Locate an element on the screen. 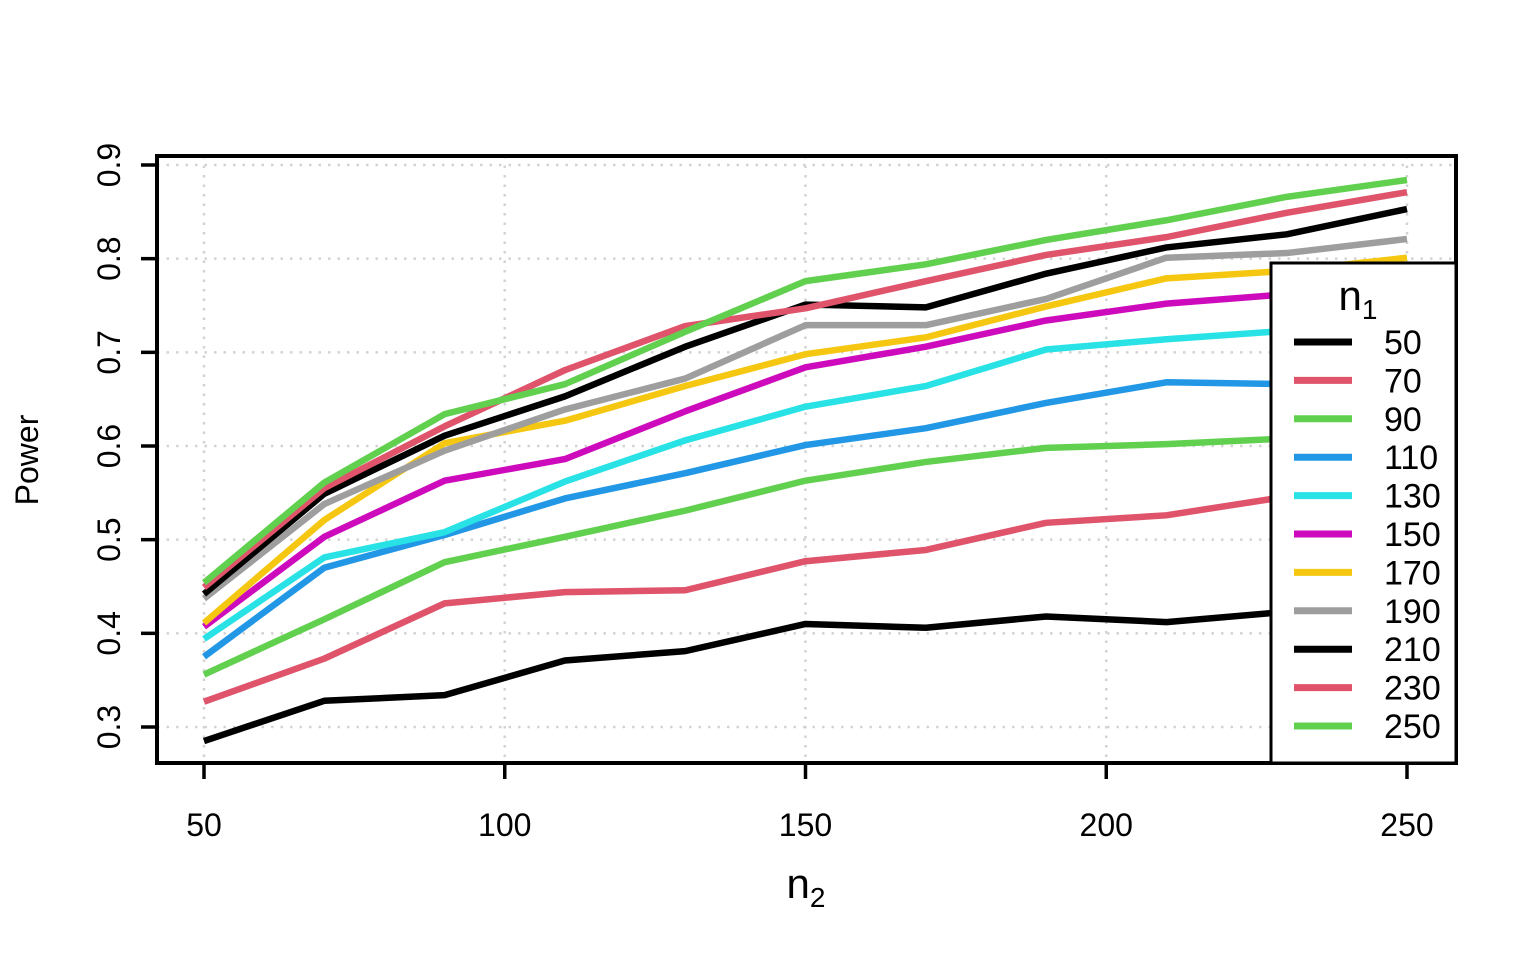  y-tick-label-0.3: 0.3 is located at coordinates (109, 727).